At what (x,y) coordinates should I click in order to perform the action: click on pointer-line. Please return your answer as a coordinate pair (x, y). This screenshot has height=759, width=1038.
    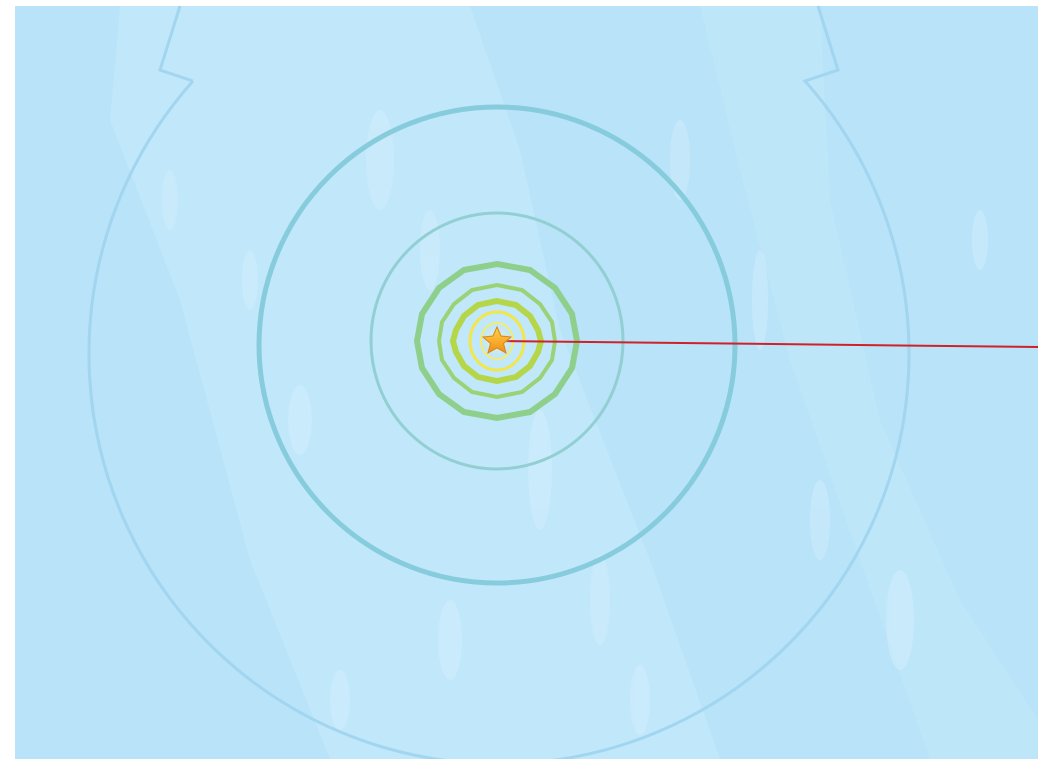
    Looking at the image, I should click on (768, 344).